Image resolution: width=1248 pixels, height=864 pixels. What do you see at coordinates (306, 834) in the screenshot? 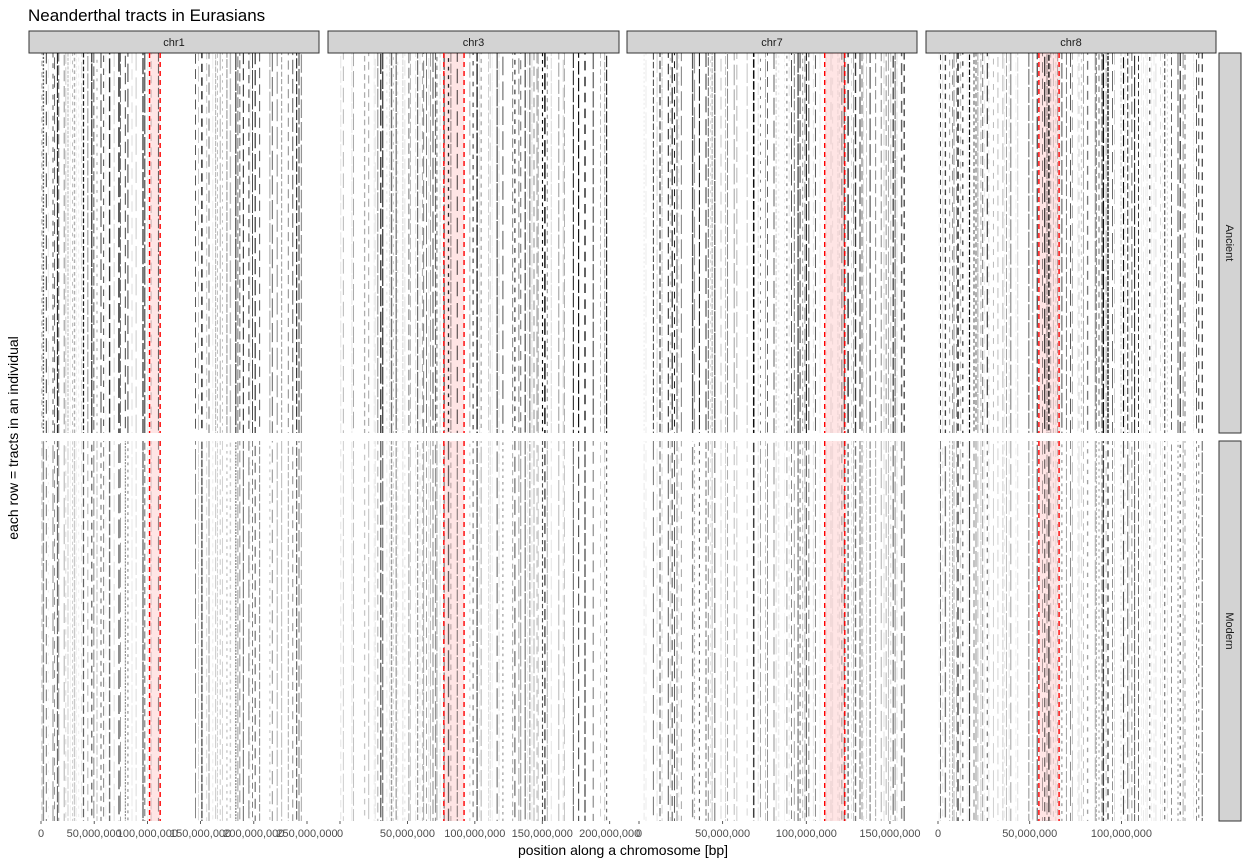
I see `x-tick-label: 250,000,000` at bounding box center [306, 834].